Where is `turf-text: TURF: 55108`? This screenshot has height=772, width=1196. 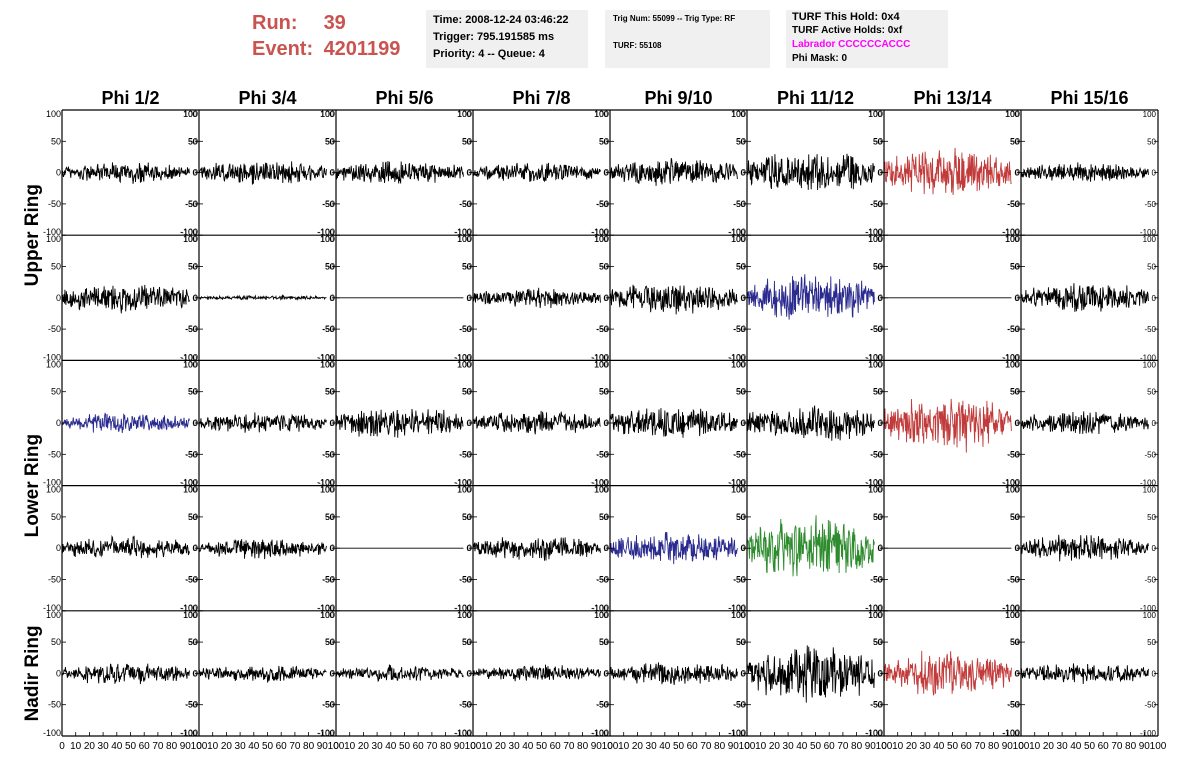
turf-text: TURF: 55108 is located at coordinates (637, 45).